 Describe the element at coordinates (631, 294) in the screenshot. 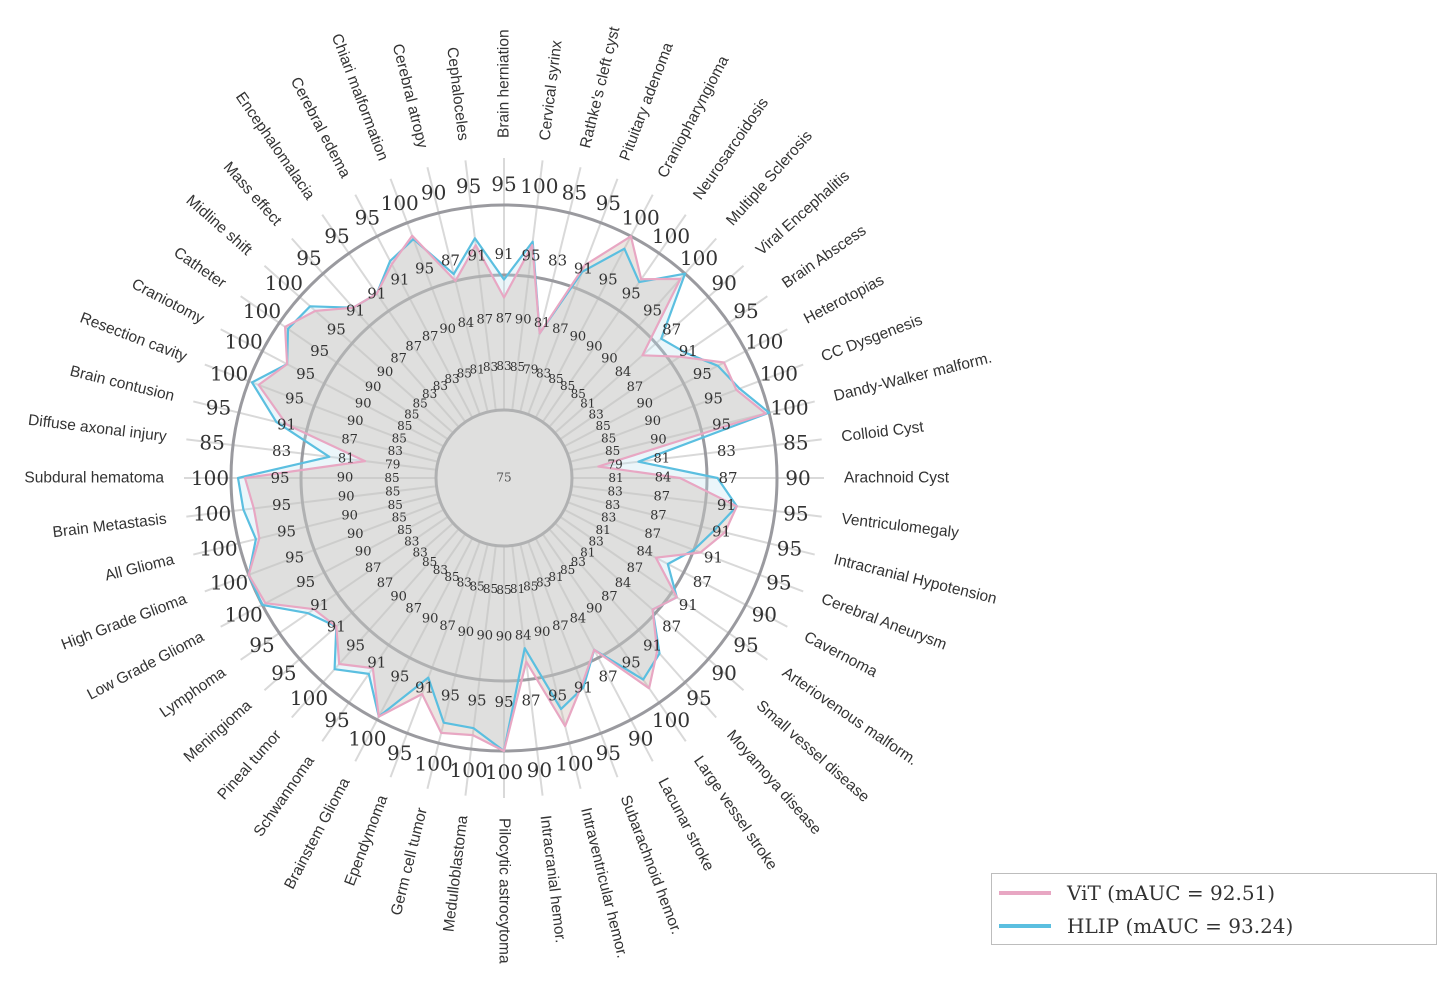

I see `tick-label-mid-5: 95` at that location.